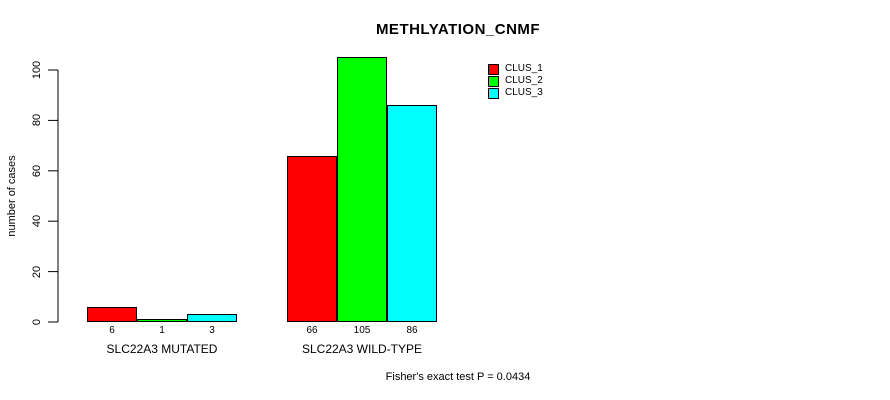 The image size is (890, 400). I want to click on fisher-test-annotation: Fisher's exact test P = 0.0434, so click(458, 377).